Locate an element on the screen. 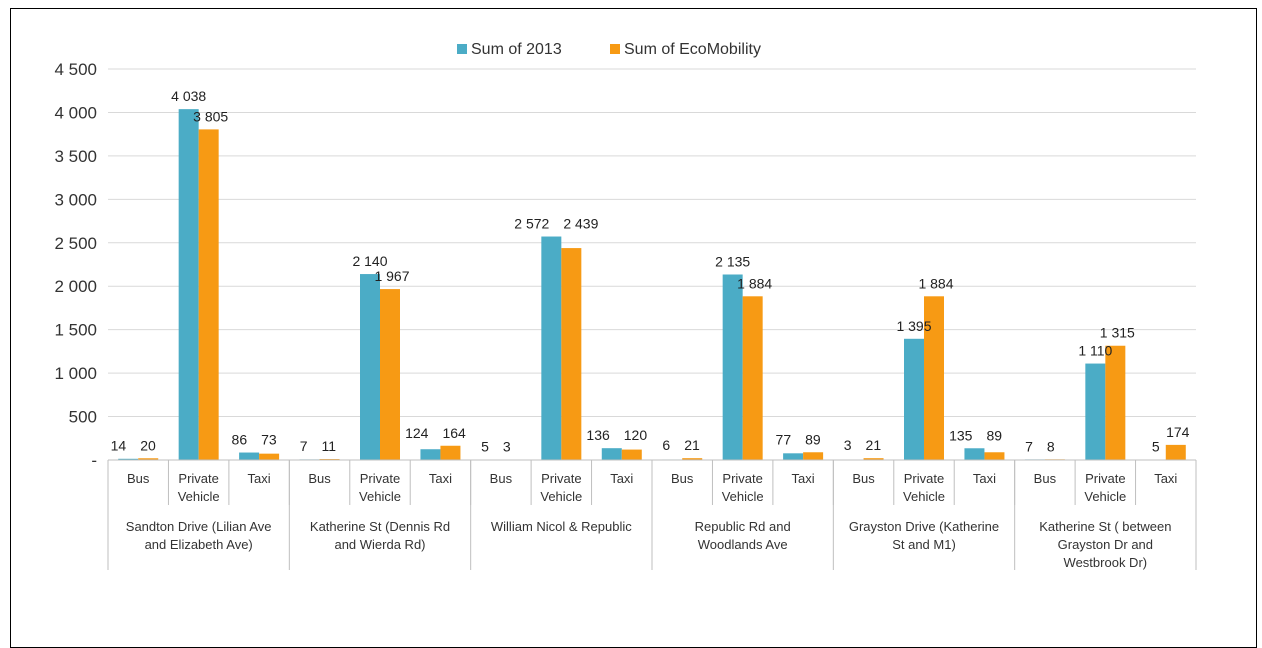 This screenshot has width=1262, height=648. legend-swatch is located at coordinates (462, 49).